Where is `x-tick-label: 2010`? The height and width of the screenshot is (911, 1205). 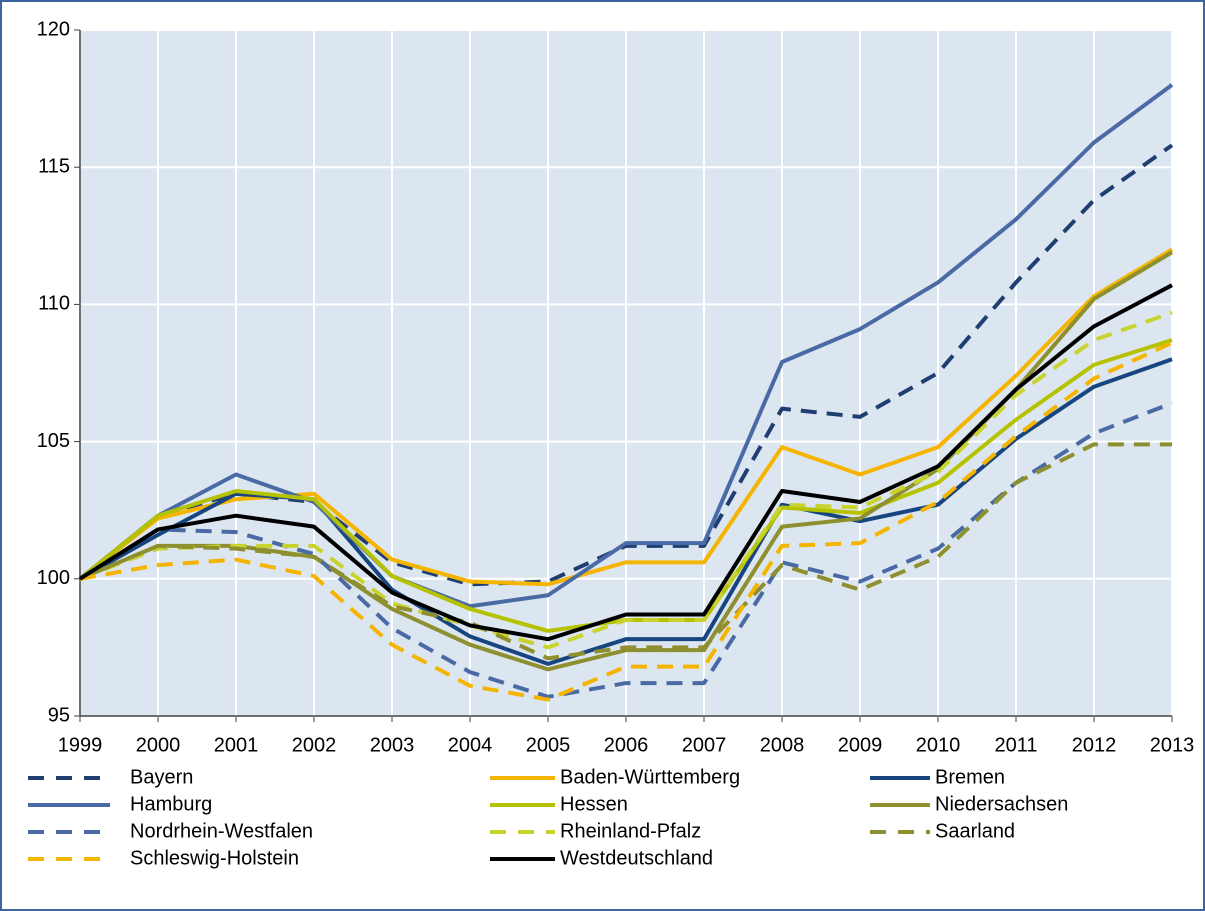
x-tick-label: 2010 is located at coordinates (938, 745).